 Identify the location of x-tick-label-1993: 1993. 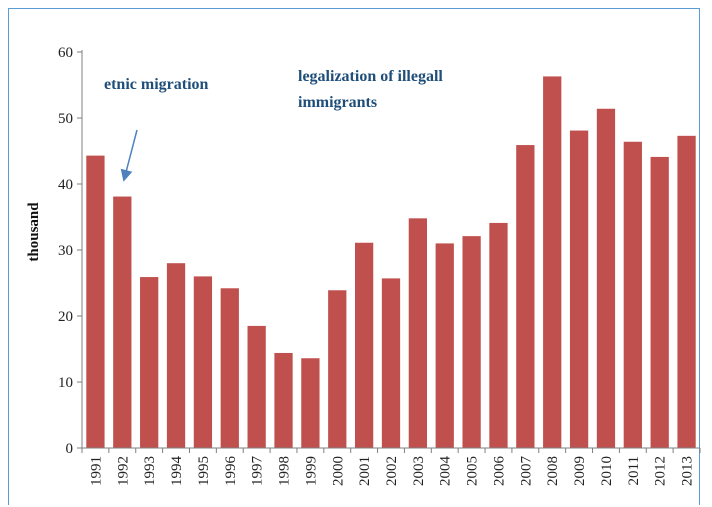
(150, 471).